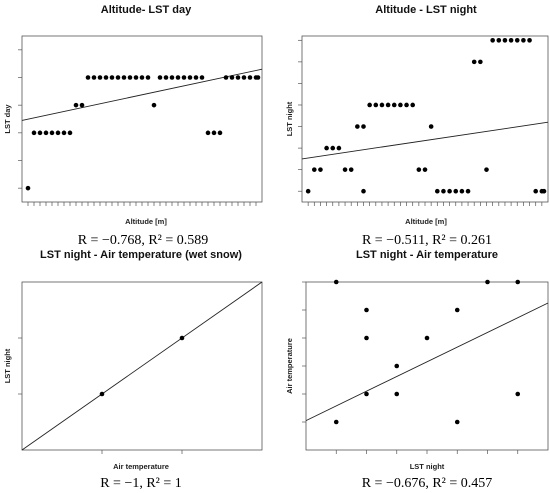  I want to click on x-axis-label: Air temperature, so click(141, 466).